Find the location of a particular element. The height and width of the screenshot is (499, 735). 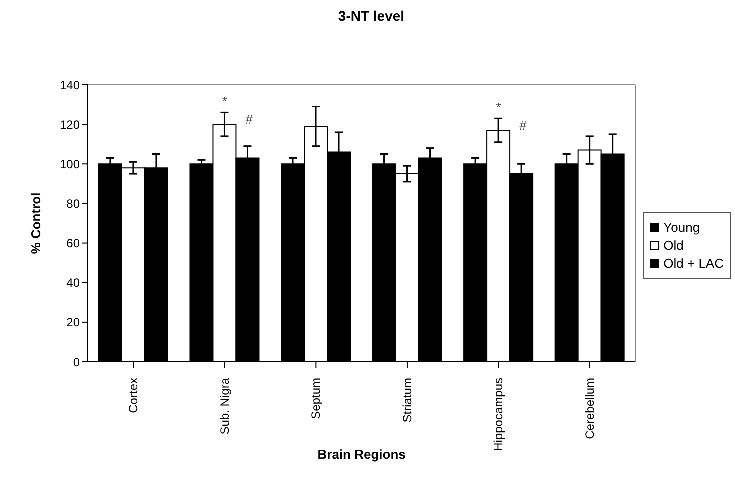

x-tick-label: Cortex is located at coordinates (133, 396).